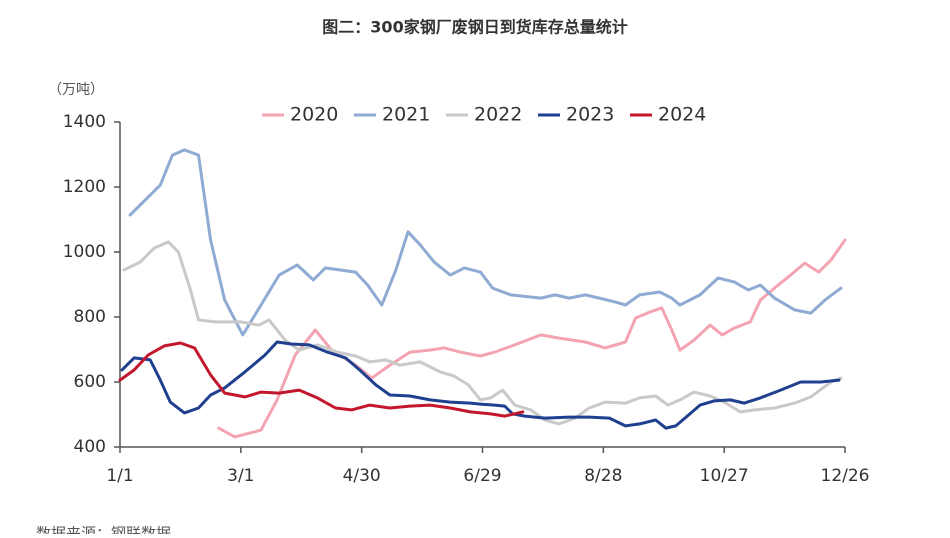  I want to click on x-tick-label: 4/30, so click(362, 476).